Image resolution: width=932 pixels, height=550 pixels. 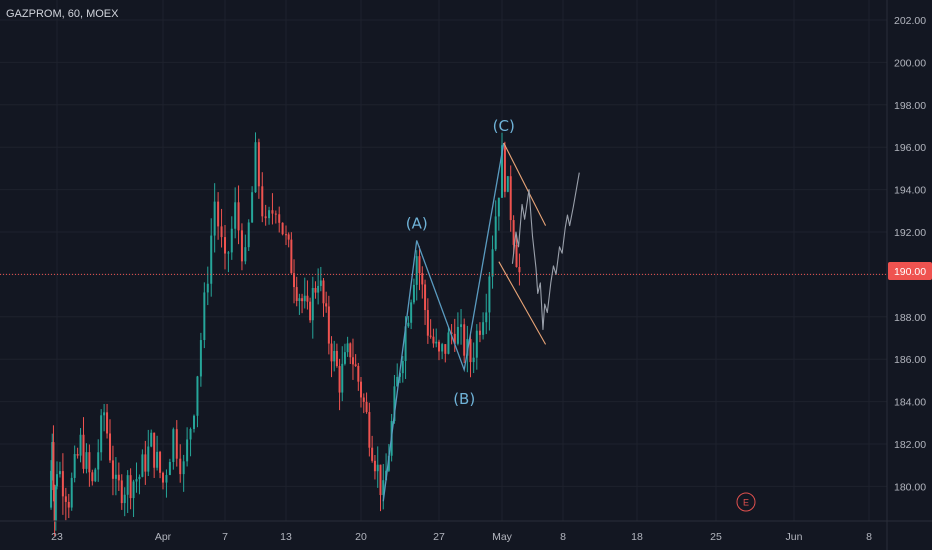 I want to click on elliott-wave-line, so click(x=443, y=322).